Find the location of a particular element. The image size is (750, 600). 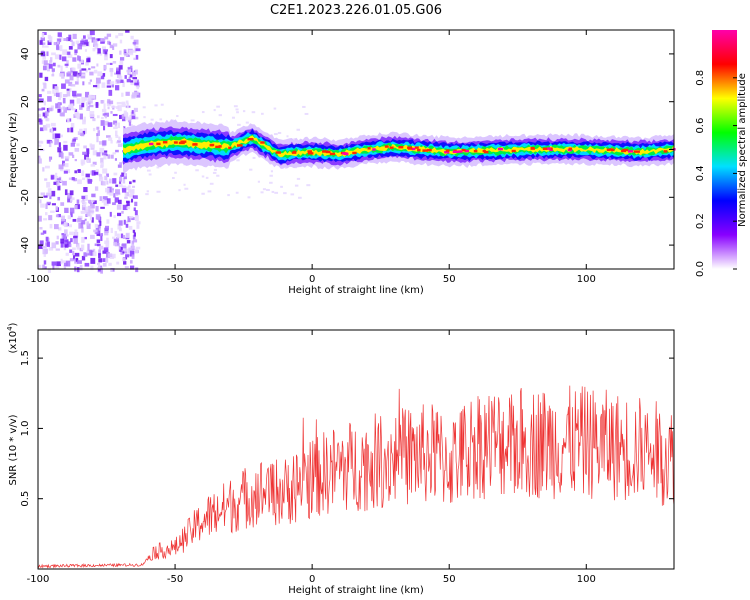

snr-scale-label: (x104) is located at coordinates (12, 337).